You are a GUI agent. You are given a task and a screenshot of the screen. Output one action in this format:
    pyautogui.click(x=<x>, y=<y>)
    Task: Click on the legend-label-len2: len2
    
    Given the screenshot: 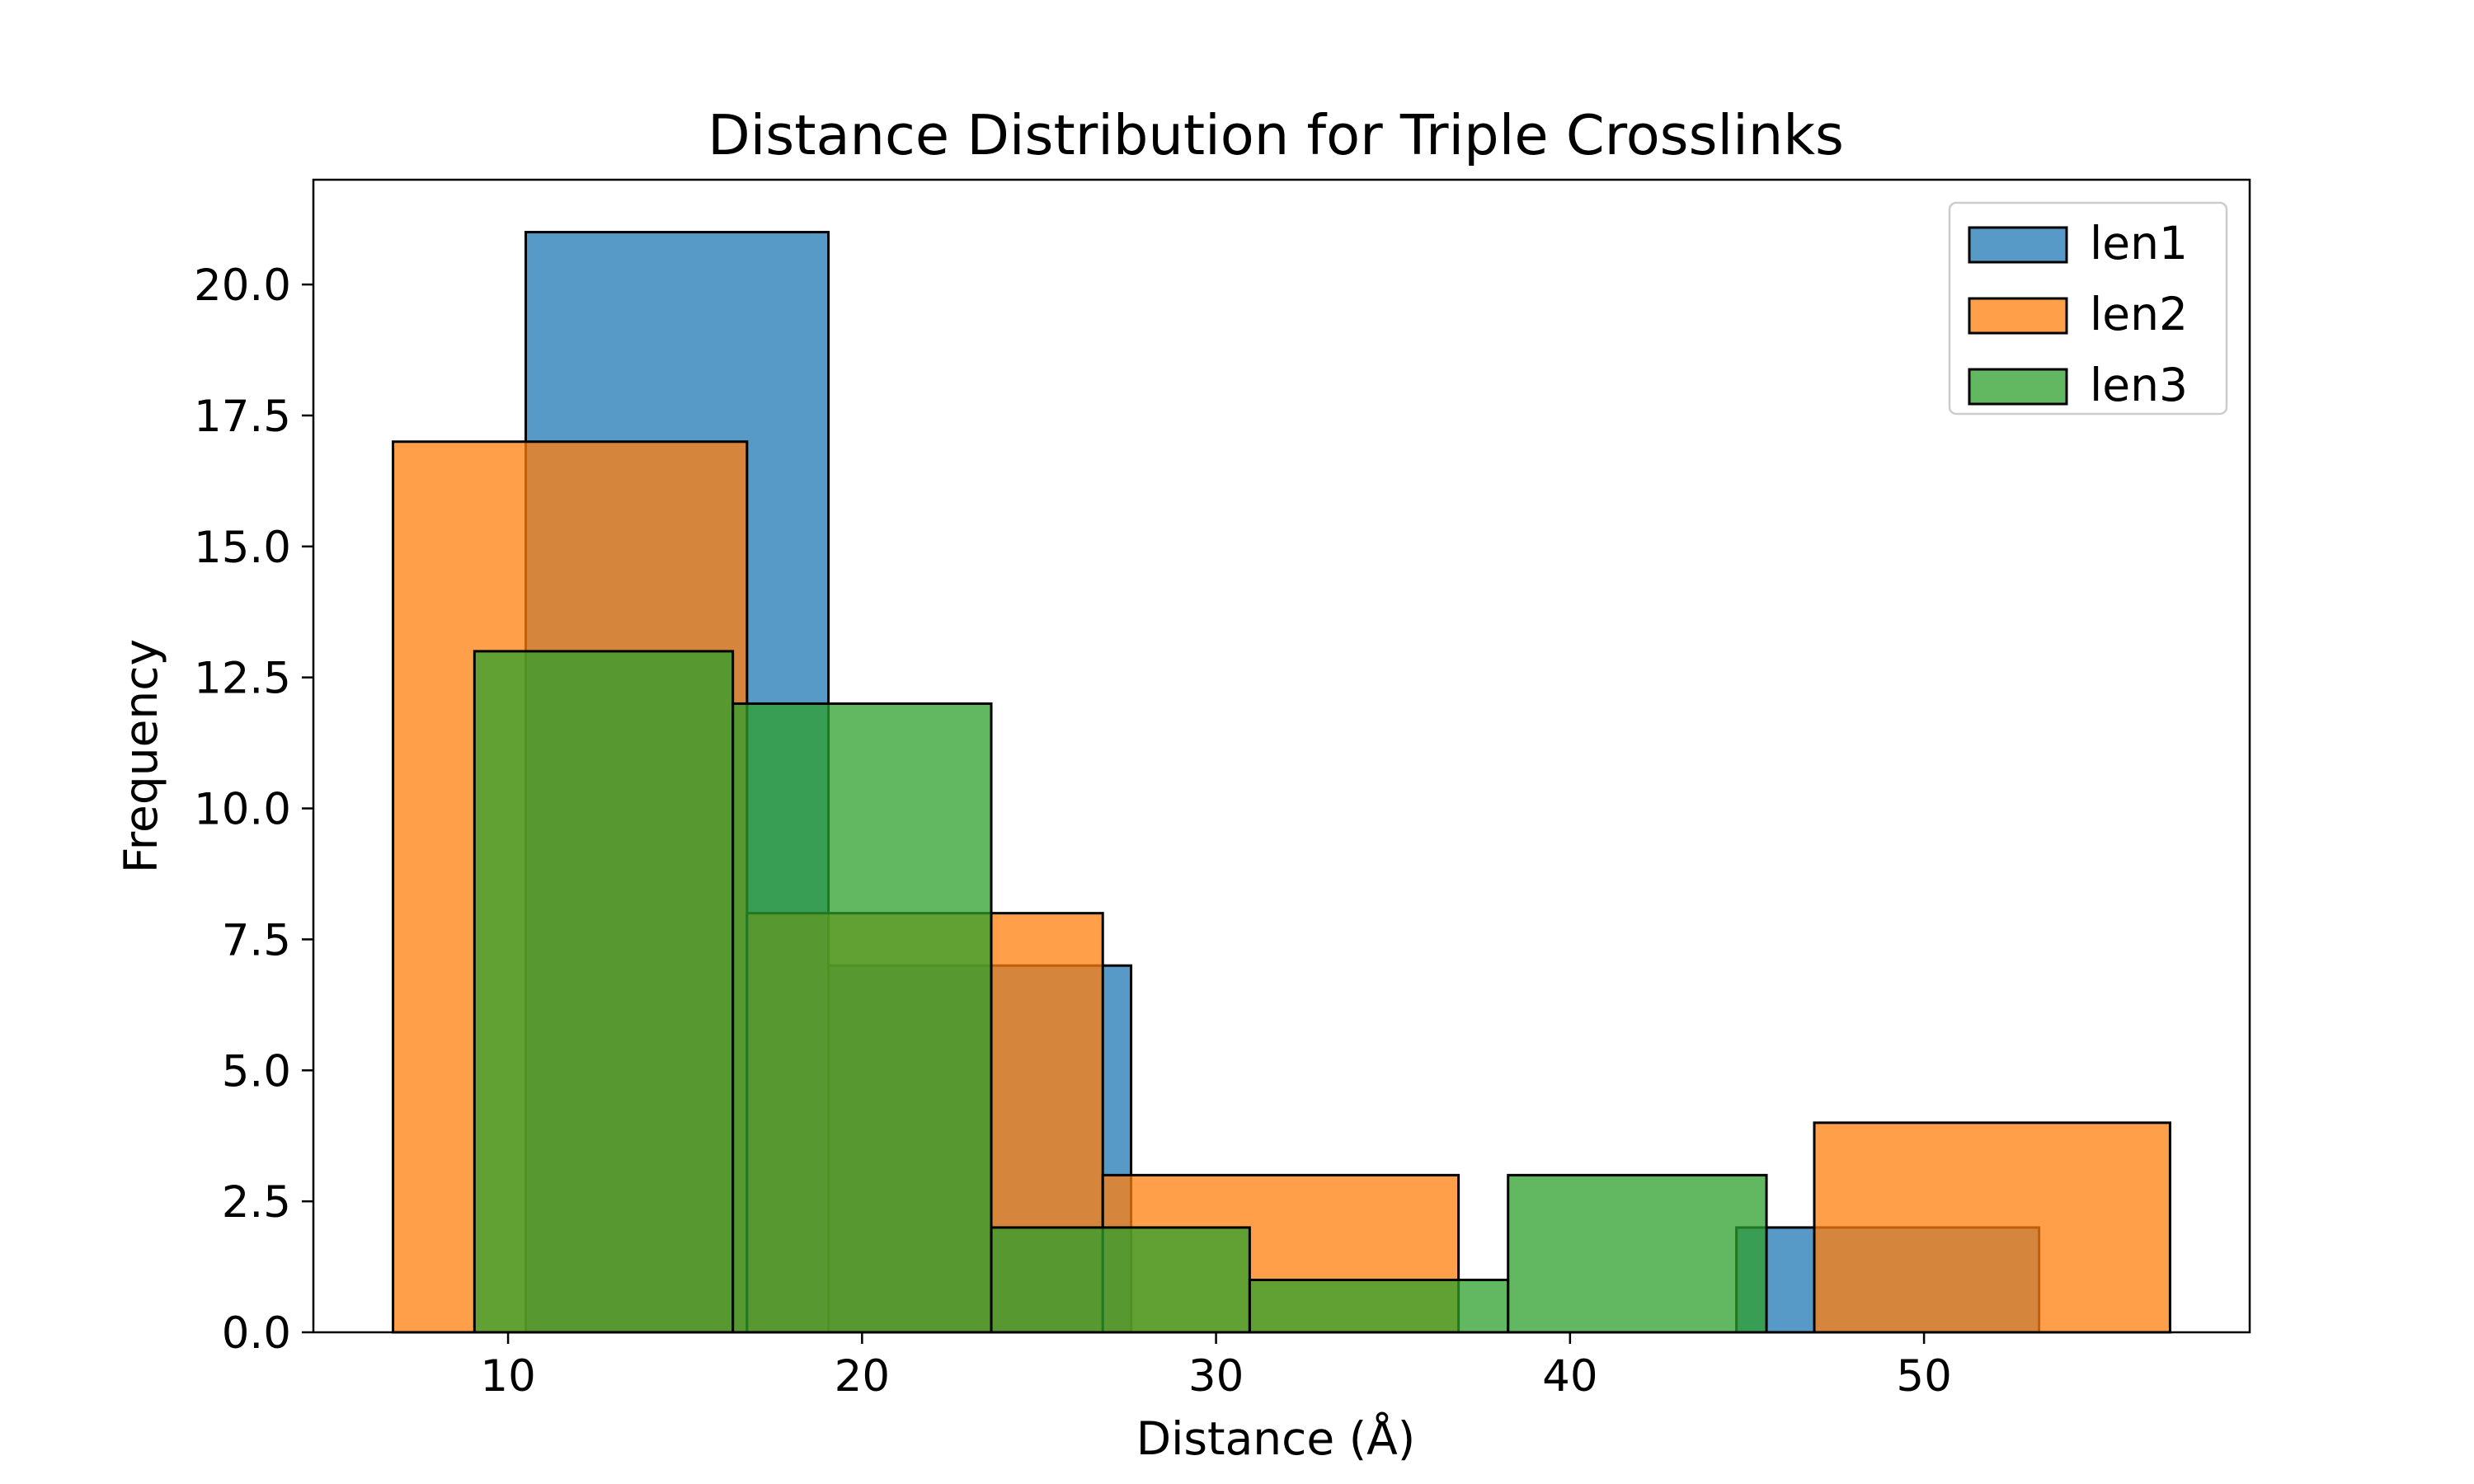 What is the action you would take?
    pyautogui.click(x=2139, y=314)
    